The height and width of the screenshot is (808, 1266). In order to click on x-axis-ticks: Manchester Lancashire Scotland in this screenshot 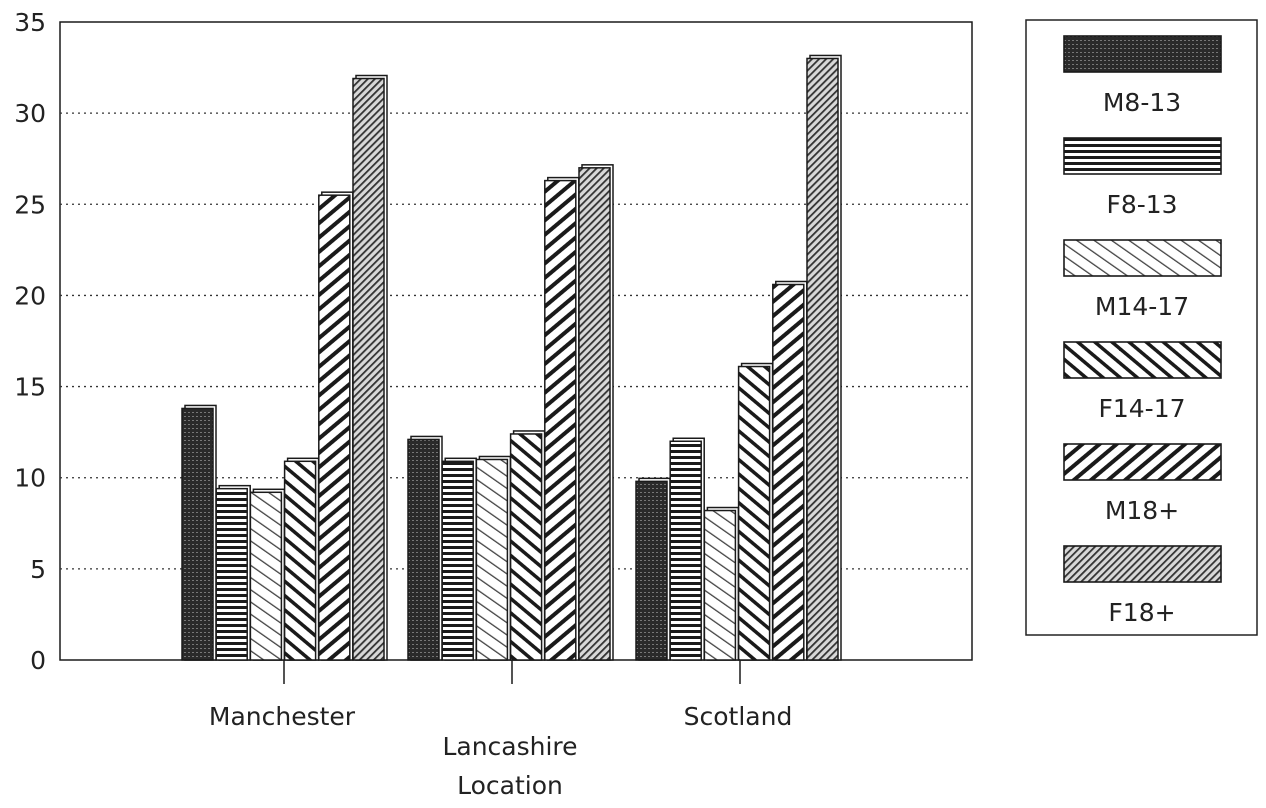, I will do `click(500, 710)`.